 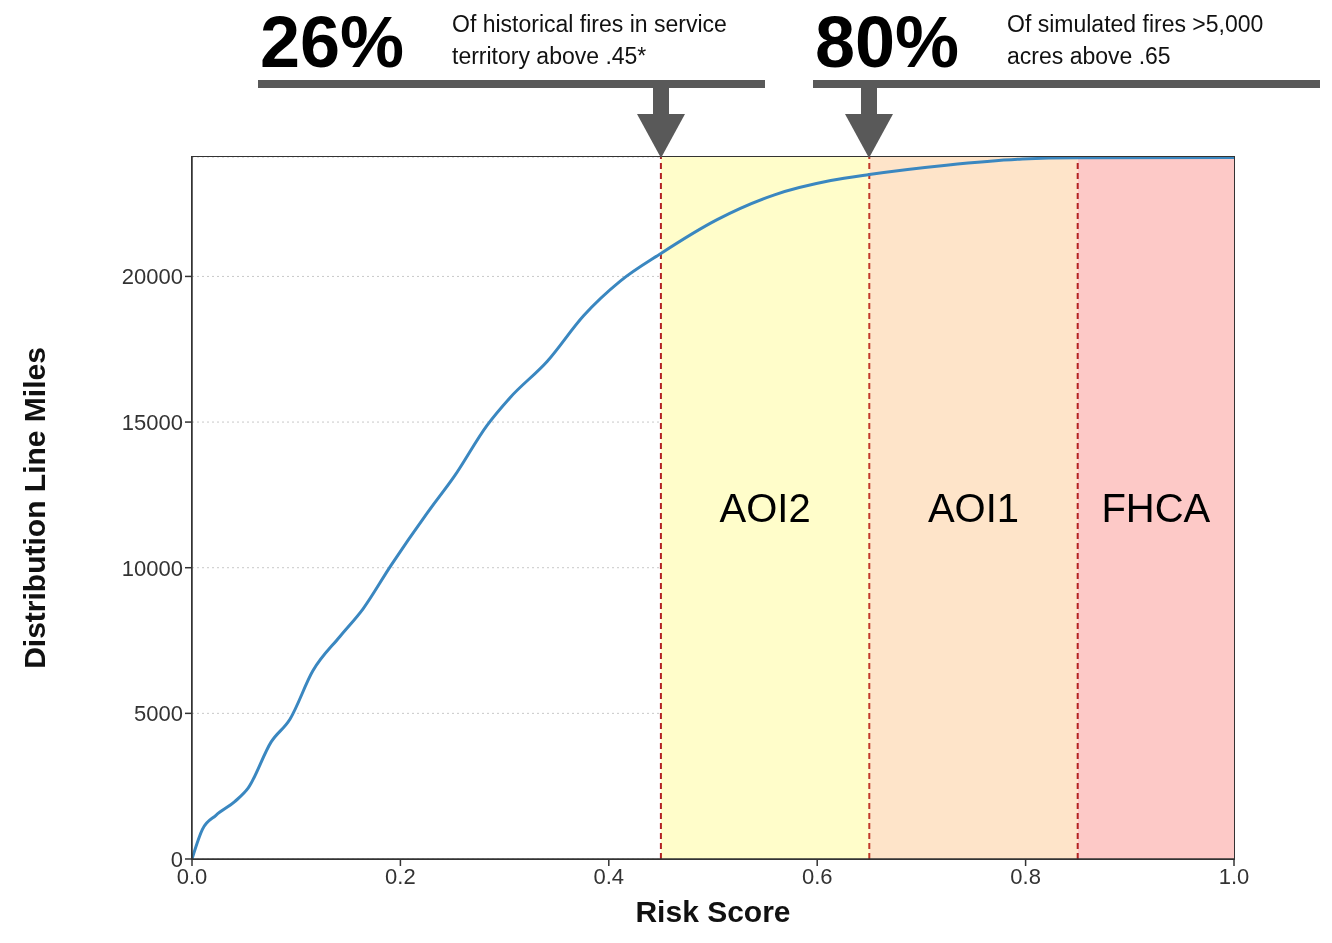 I want to click on x-tick-label: 1.0, so click(x=1234, y=876).